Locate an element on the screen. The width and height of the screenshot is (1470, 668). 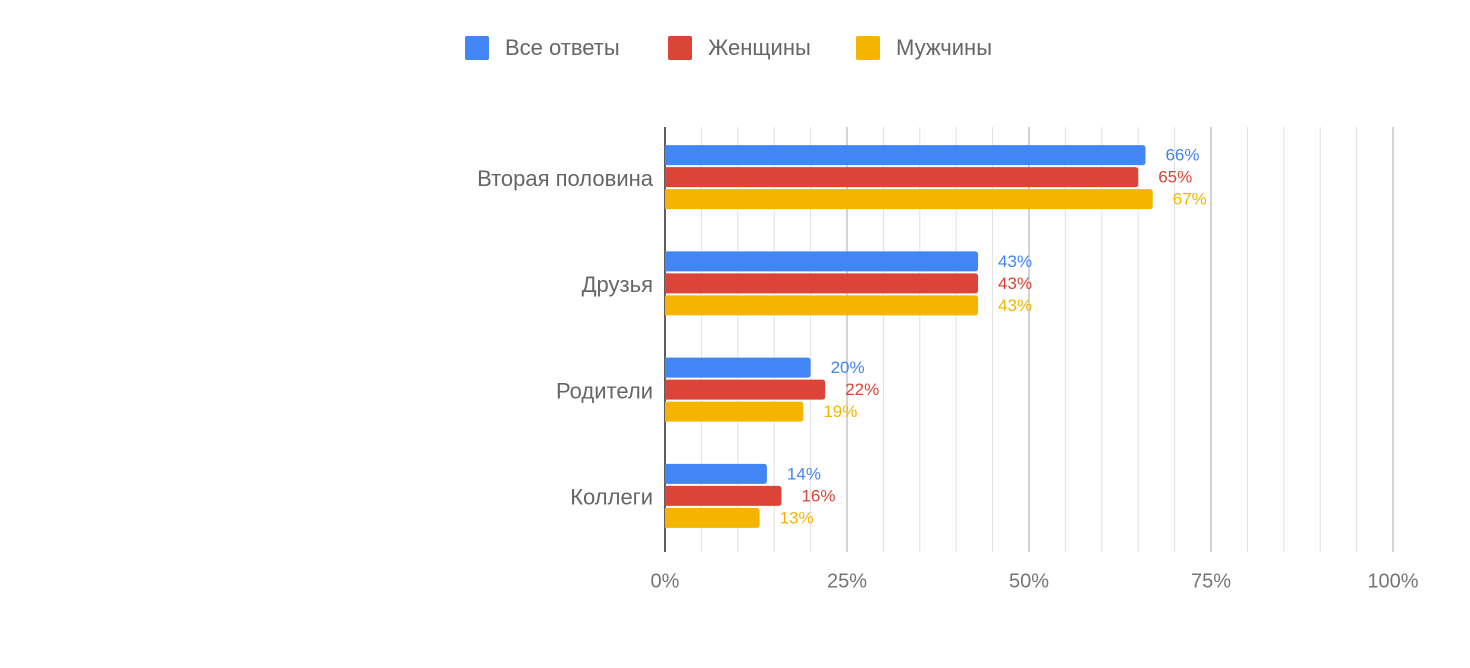
data-label: 22% is located at coordinates (862, 389).